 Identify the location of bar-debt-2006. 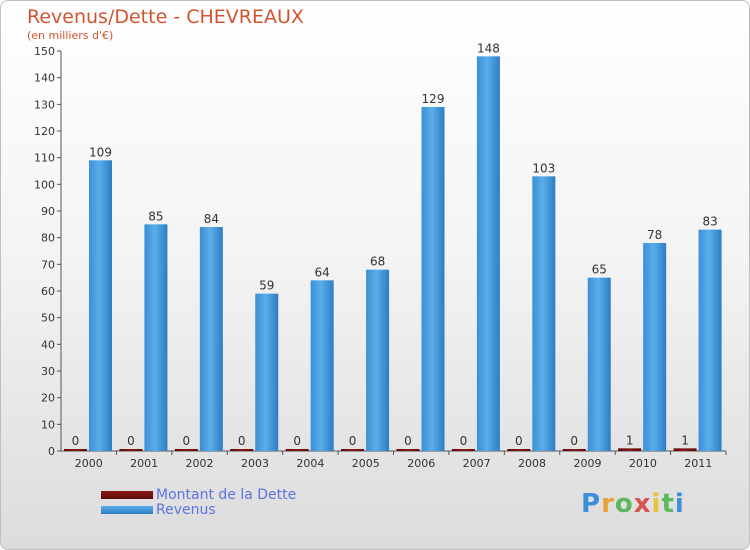
(408, 450).